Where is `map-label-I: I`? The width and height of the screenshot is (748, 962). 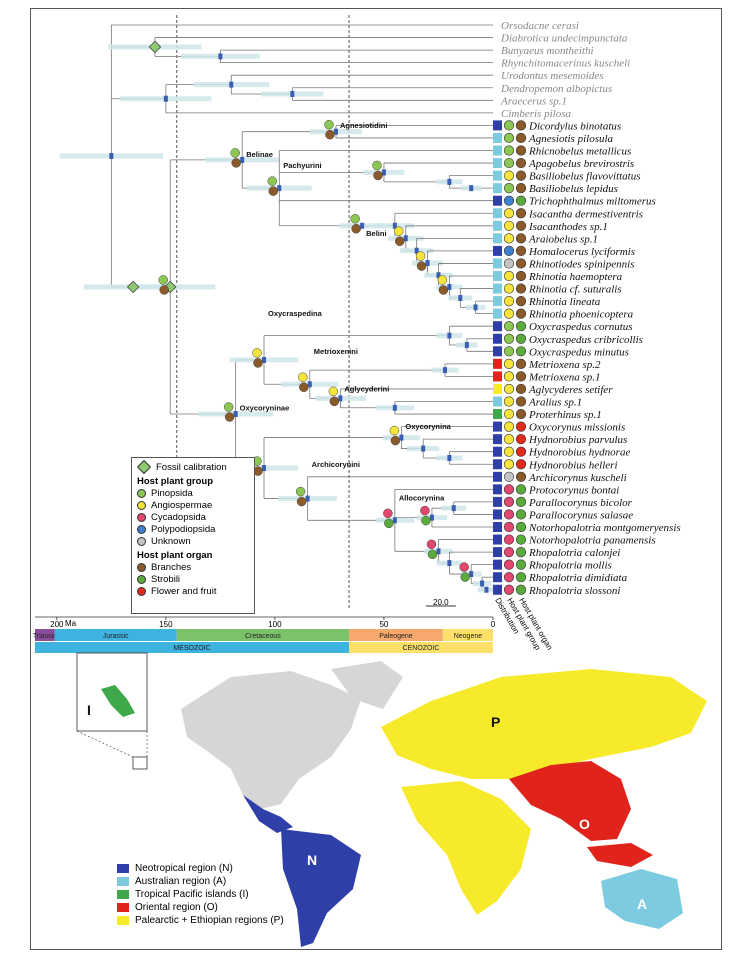
map-label-I: I is located at coordinates (89, 710).